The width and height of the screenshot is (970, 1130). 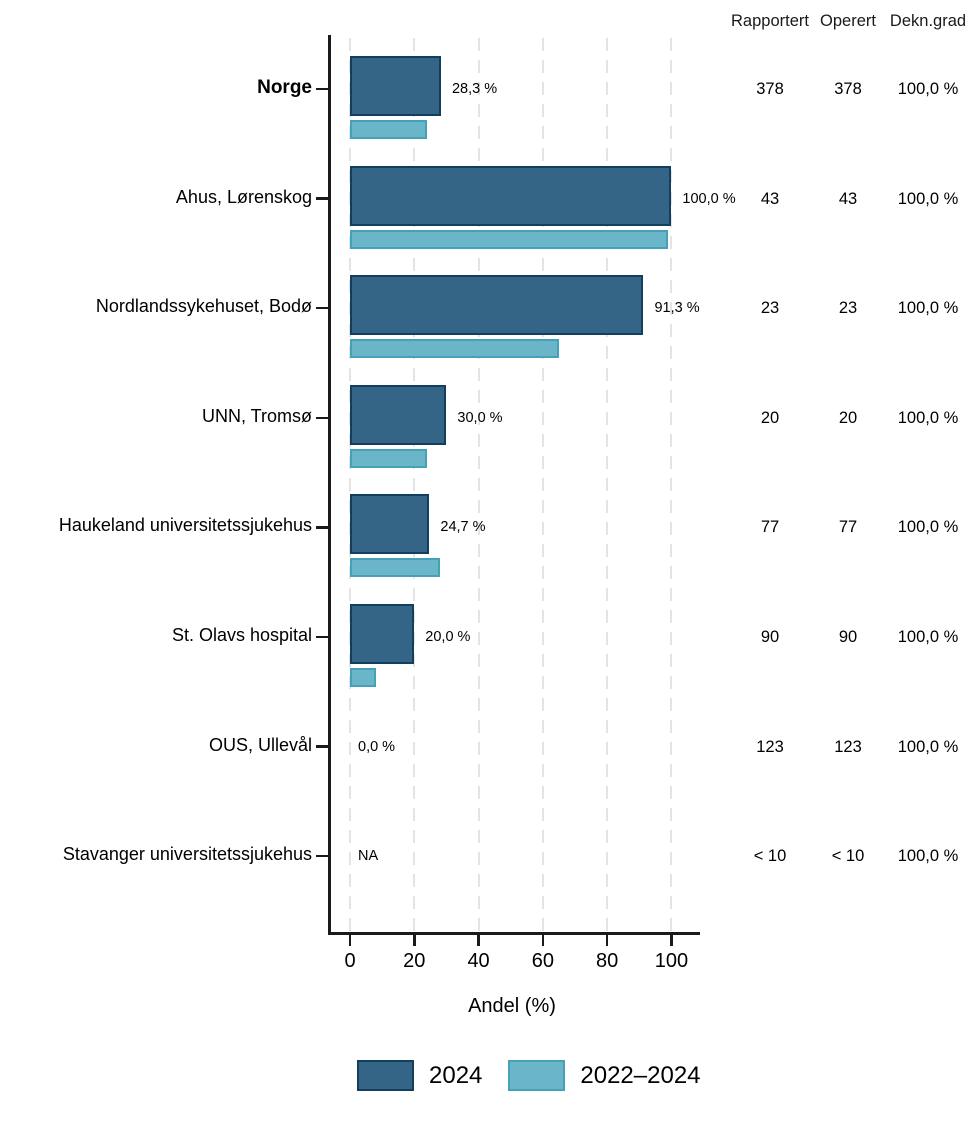 I want to click on legend-label-2024: 2024, so click(x=456, y=1075).